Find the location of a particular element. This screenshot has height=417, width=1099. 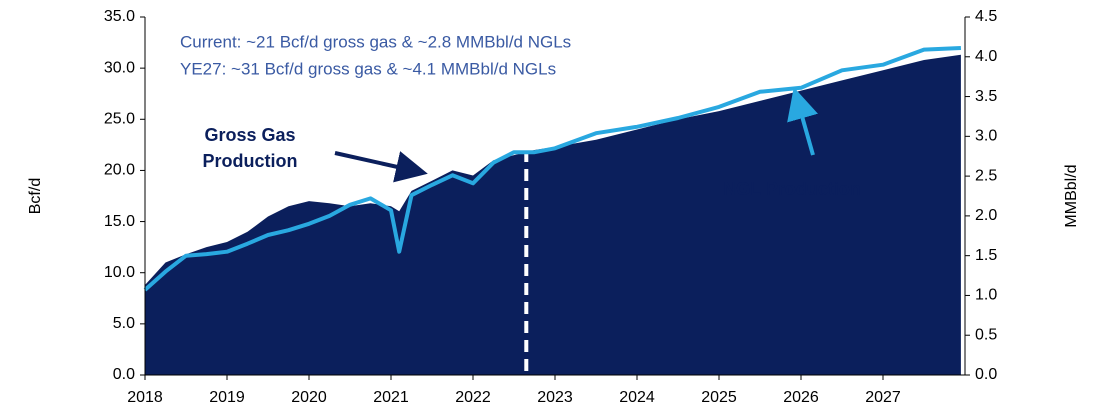

y-tick-label: 20.0 is located at coordinates (119, 170).